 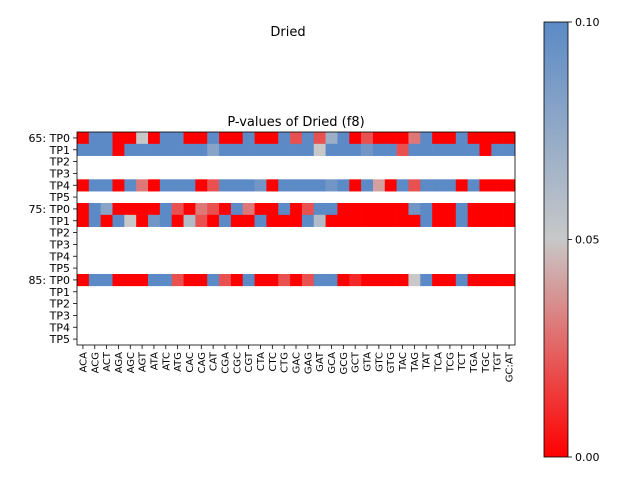 I want to click on row-label: TP4, so click(x=59, y=256).